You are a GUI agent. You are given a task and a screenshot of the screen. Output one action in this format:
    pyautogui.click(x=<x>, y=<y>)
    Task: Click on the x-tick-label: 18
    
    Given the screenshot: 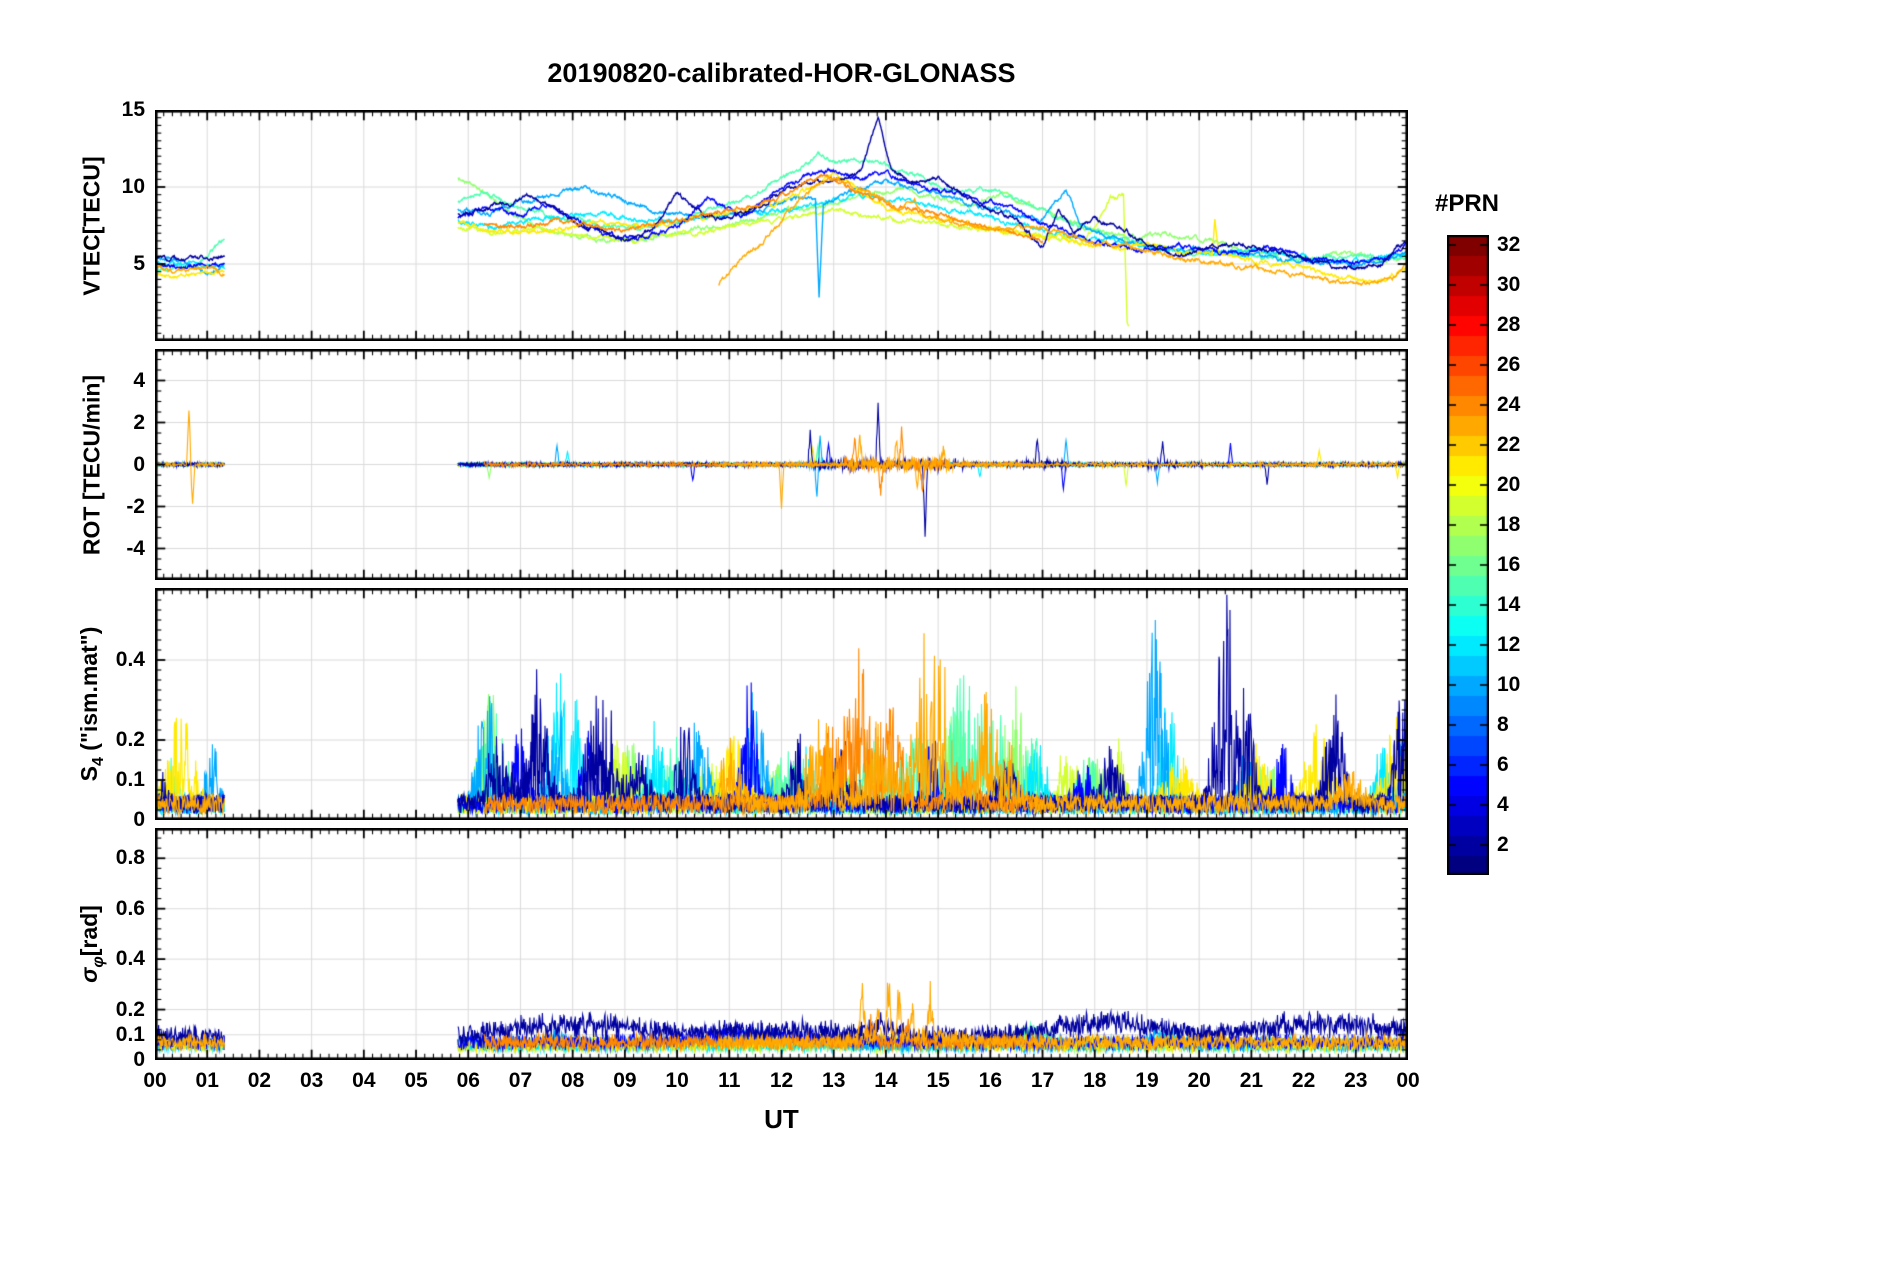 What is the action you would take?
    pyautogui.click(x=1095, y=1080)
    